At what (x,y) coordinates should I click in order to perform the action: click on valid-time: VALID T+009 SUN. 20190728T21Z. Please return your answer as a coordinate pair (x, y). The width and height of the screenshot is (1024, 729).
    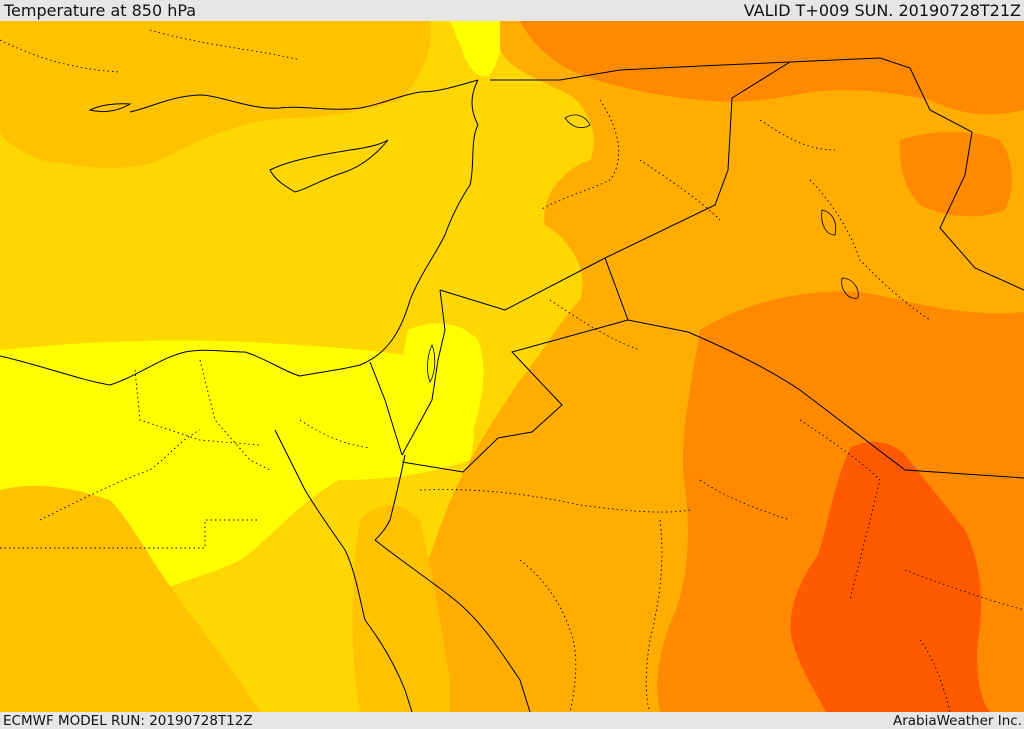
    Looking at the image, I should click on (882, 10).